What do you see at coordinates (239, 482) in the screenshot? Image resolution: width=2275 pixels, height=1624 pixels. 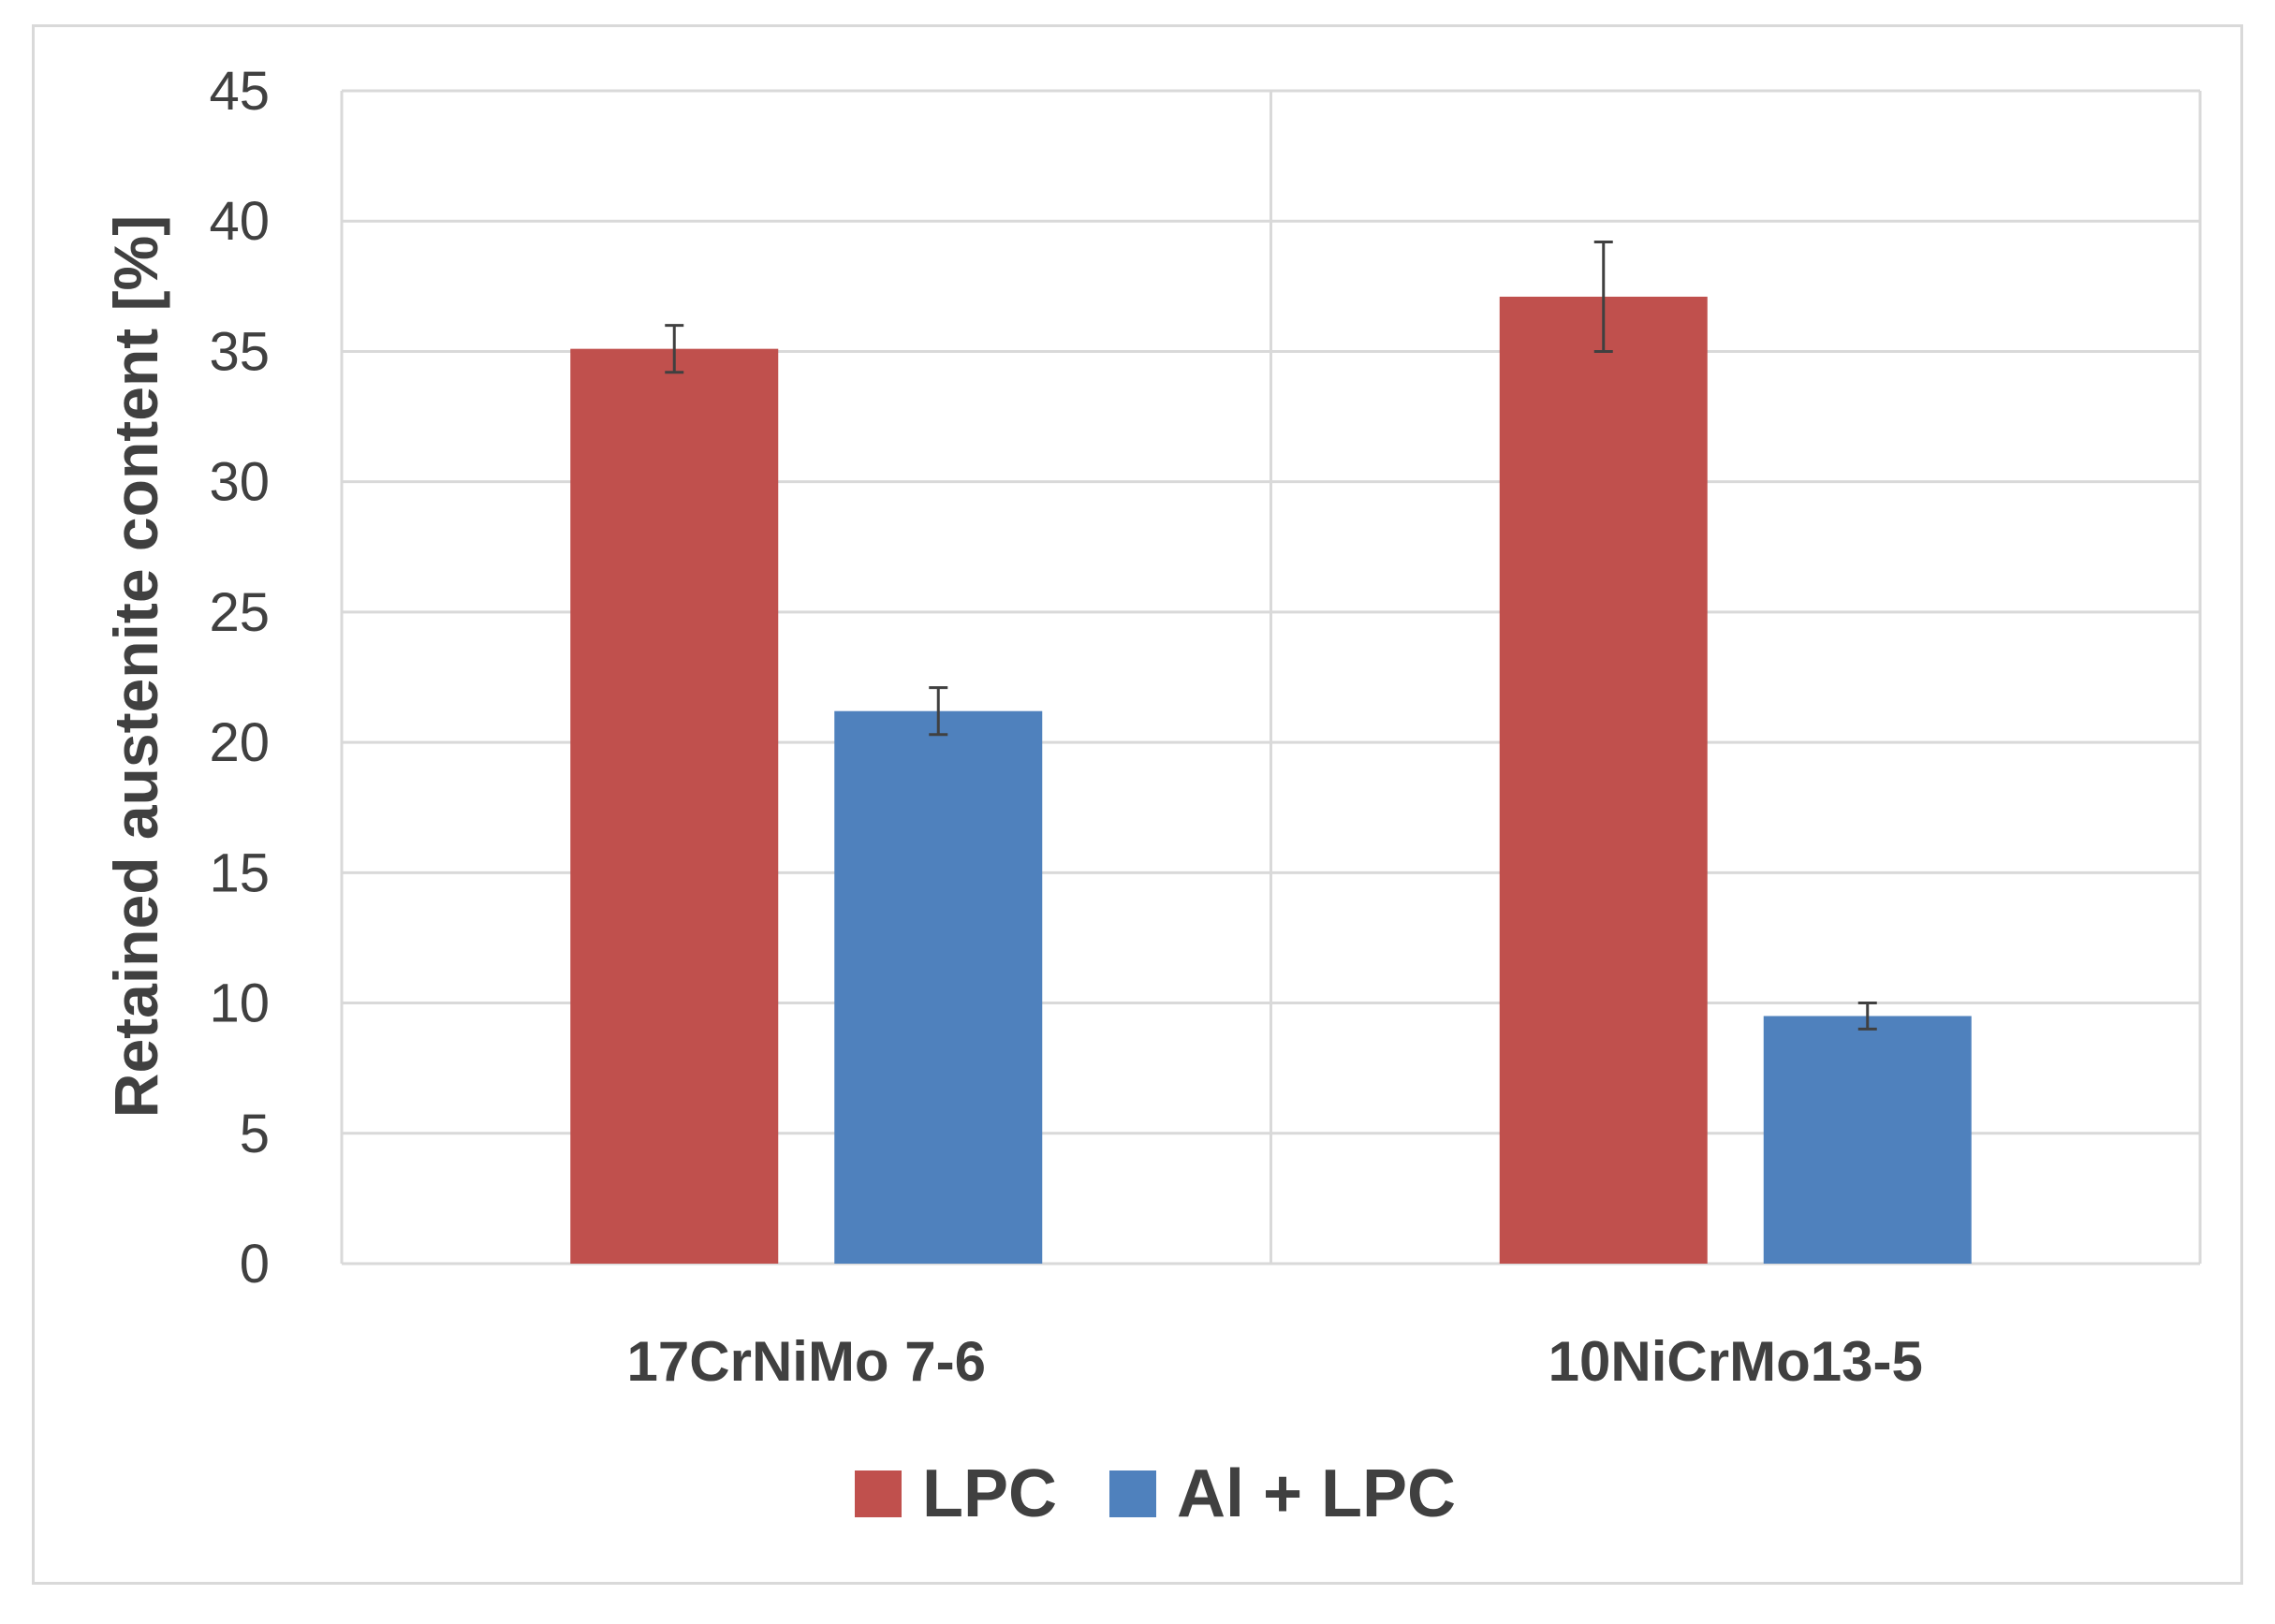 I see `y-tick-label: 30` at bounding box center [239, 482].